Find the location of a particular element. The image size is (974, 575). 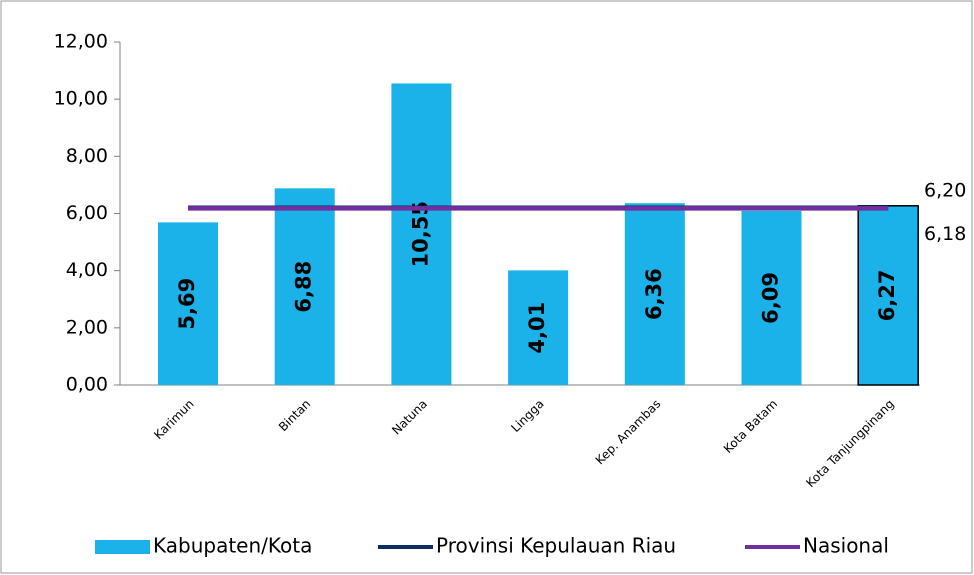

legend-label: Kabupaten/Kota is located at coordinates (232, 546).